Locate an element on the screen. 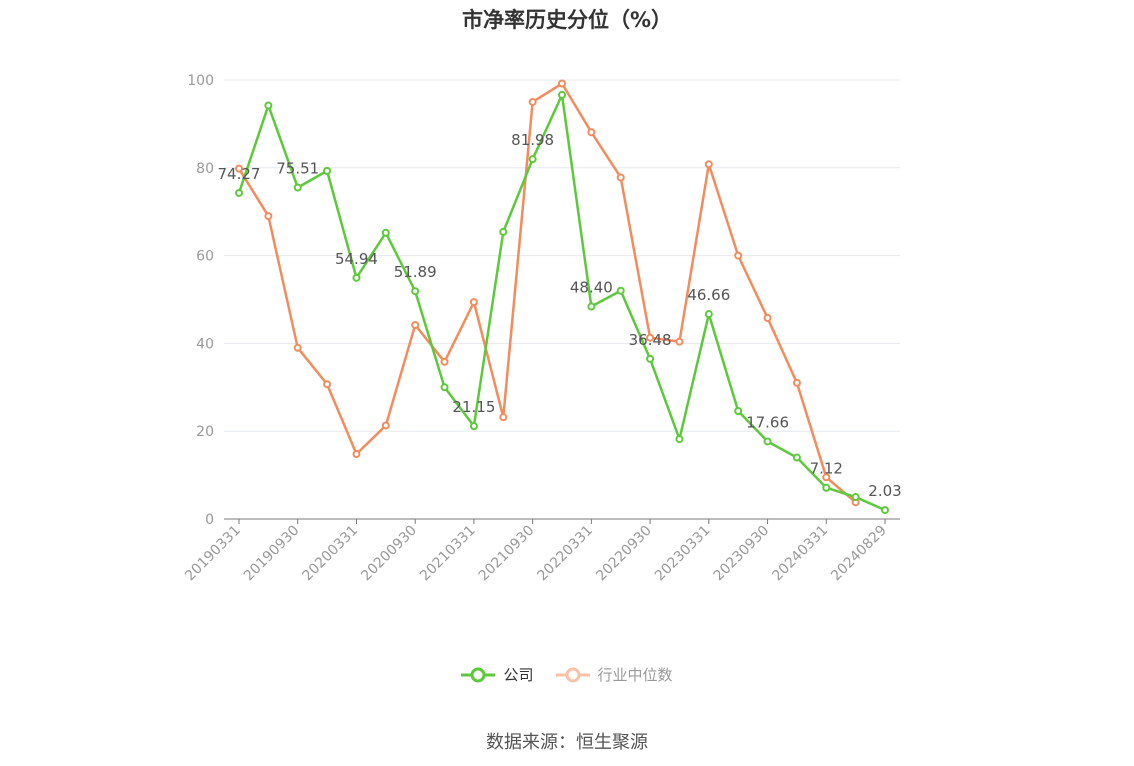 The width and height of the screenshot is (1134, 766). x-tick-label-20190331: 20190331 is located at coordinates (213, 554).